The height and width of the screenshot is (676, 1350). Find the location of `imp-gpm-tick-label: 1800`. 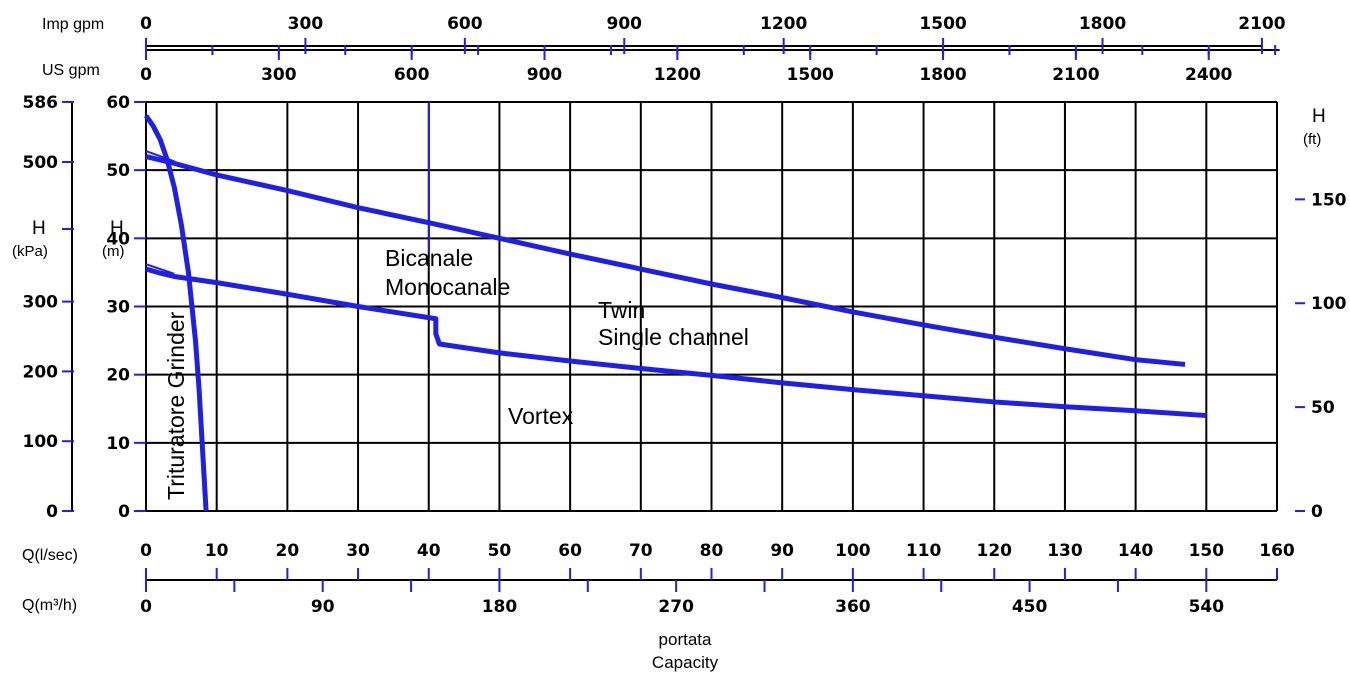

imp-gpm-tick-label: 1800 is located at coordinates (1102, 24).